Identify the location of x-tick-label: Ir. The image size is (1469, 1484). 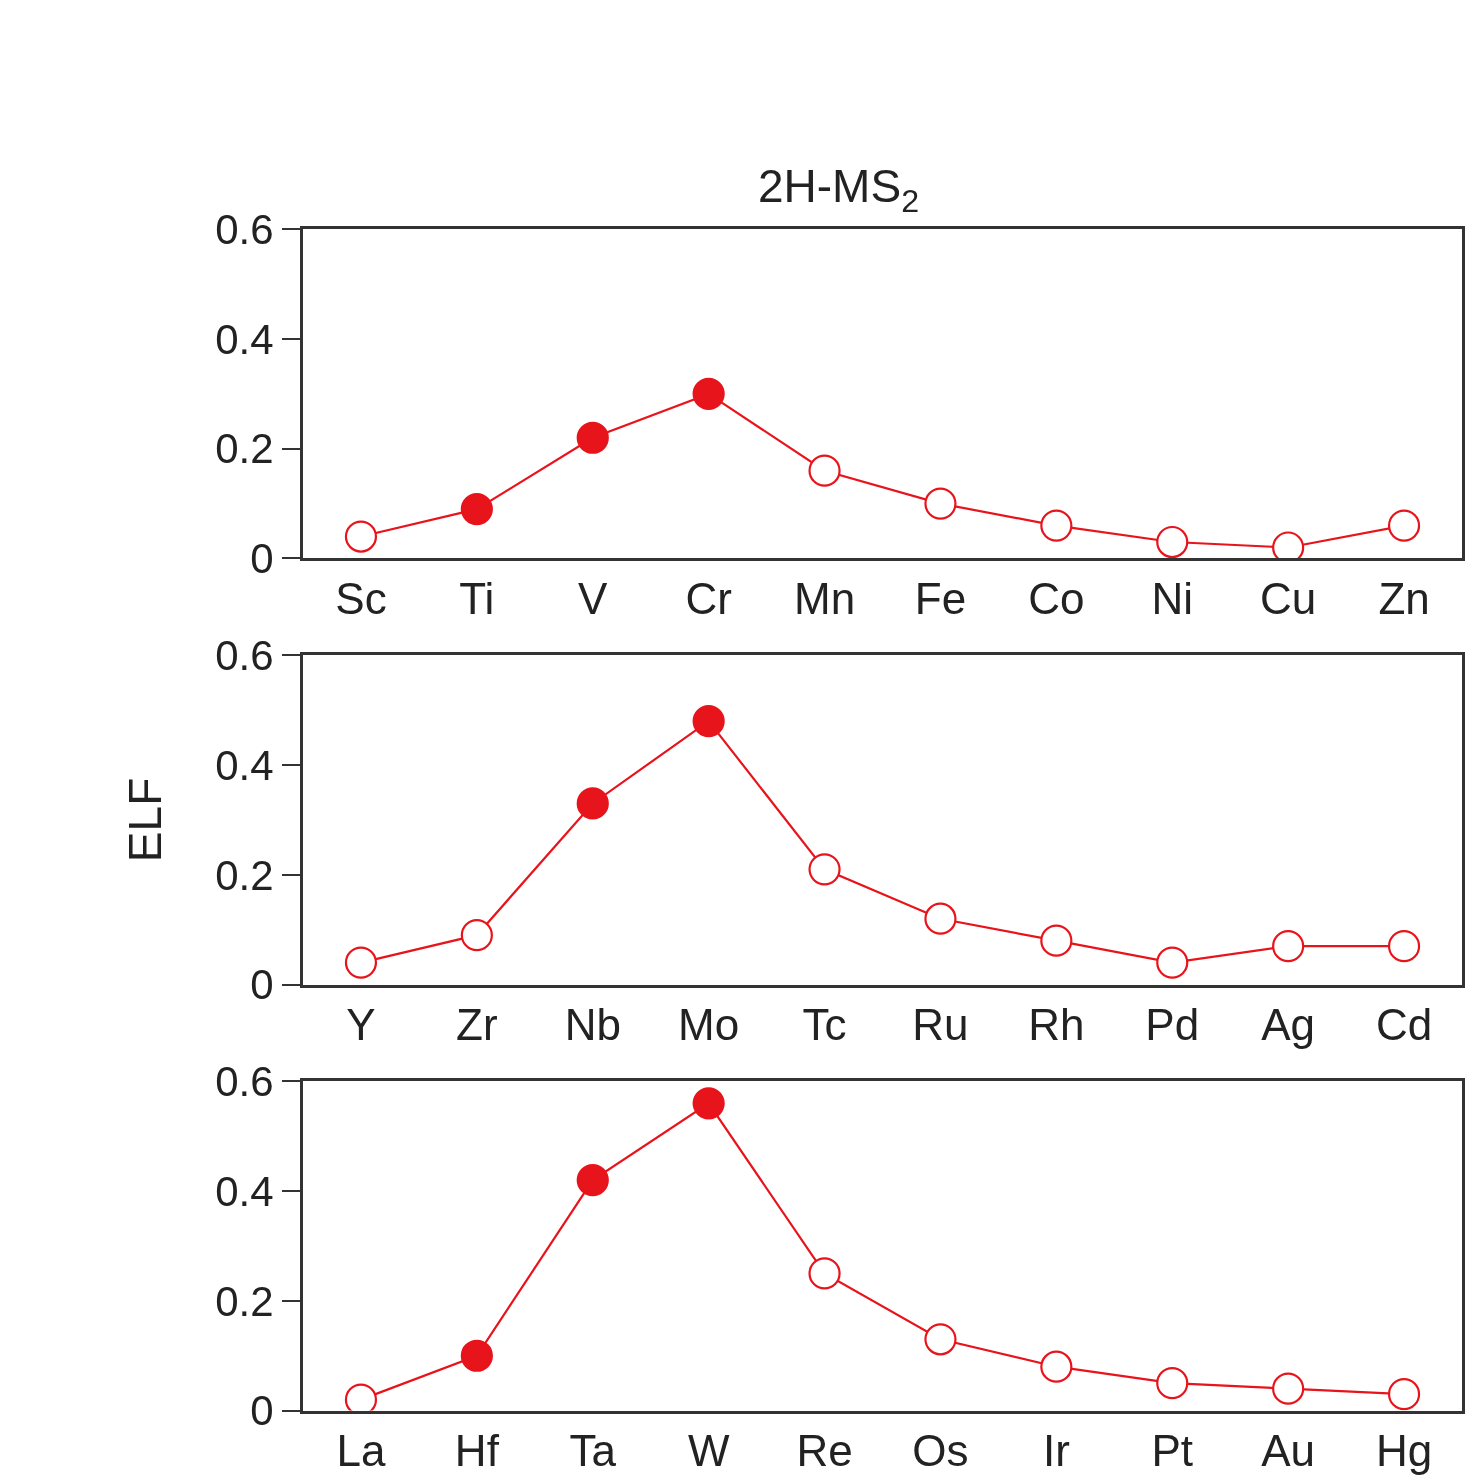
(1056, 1451).